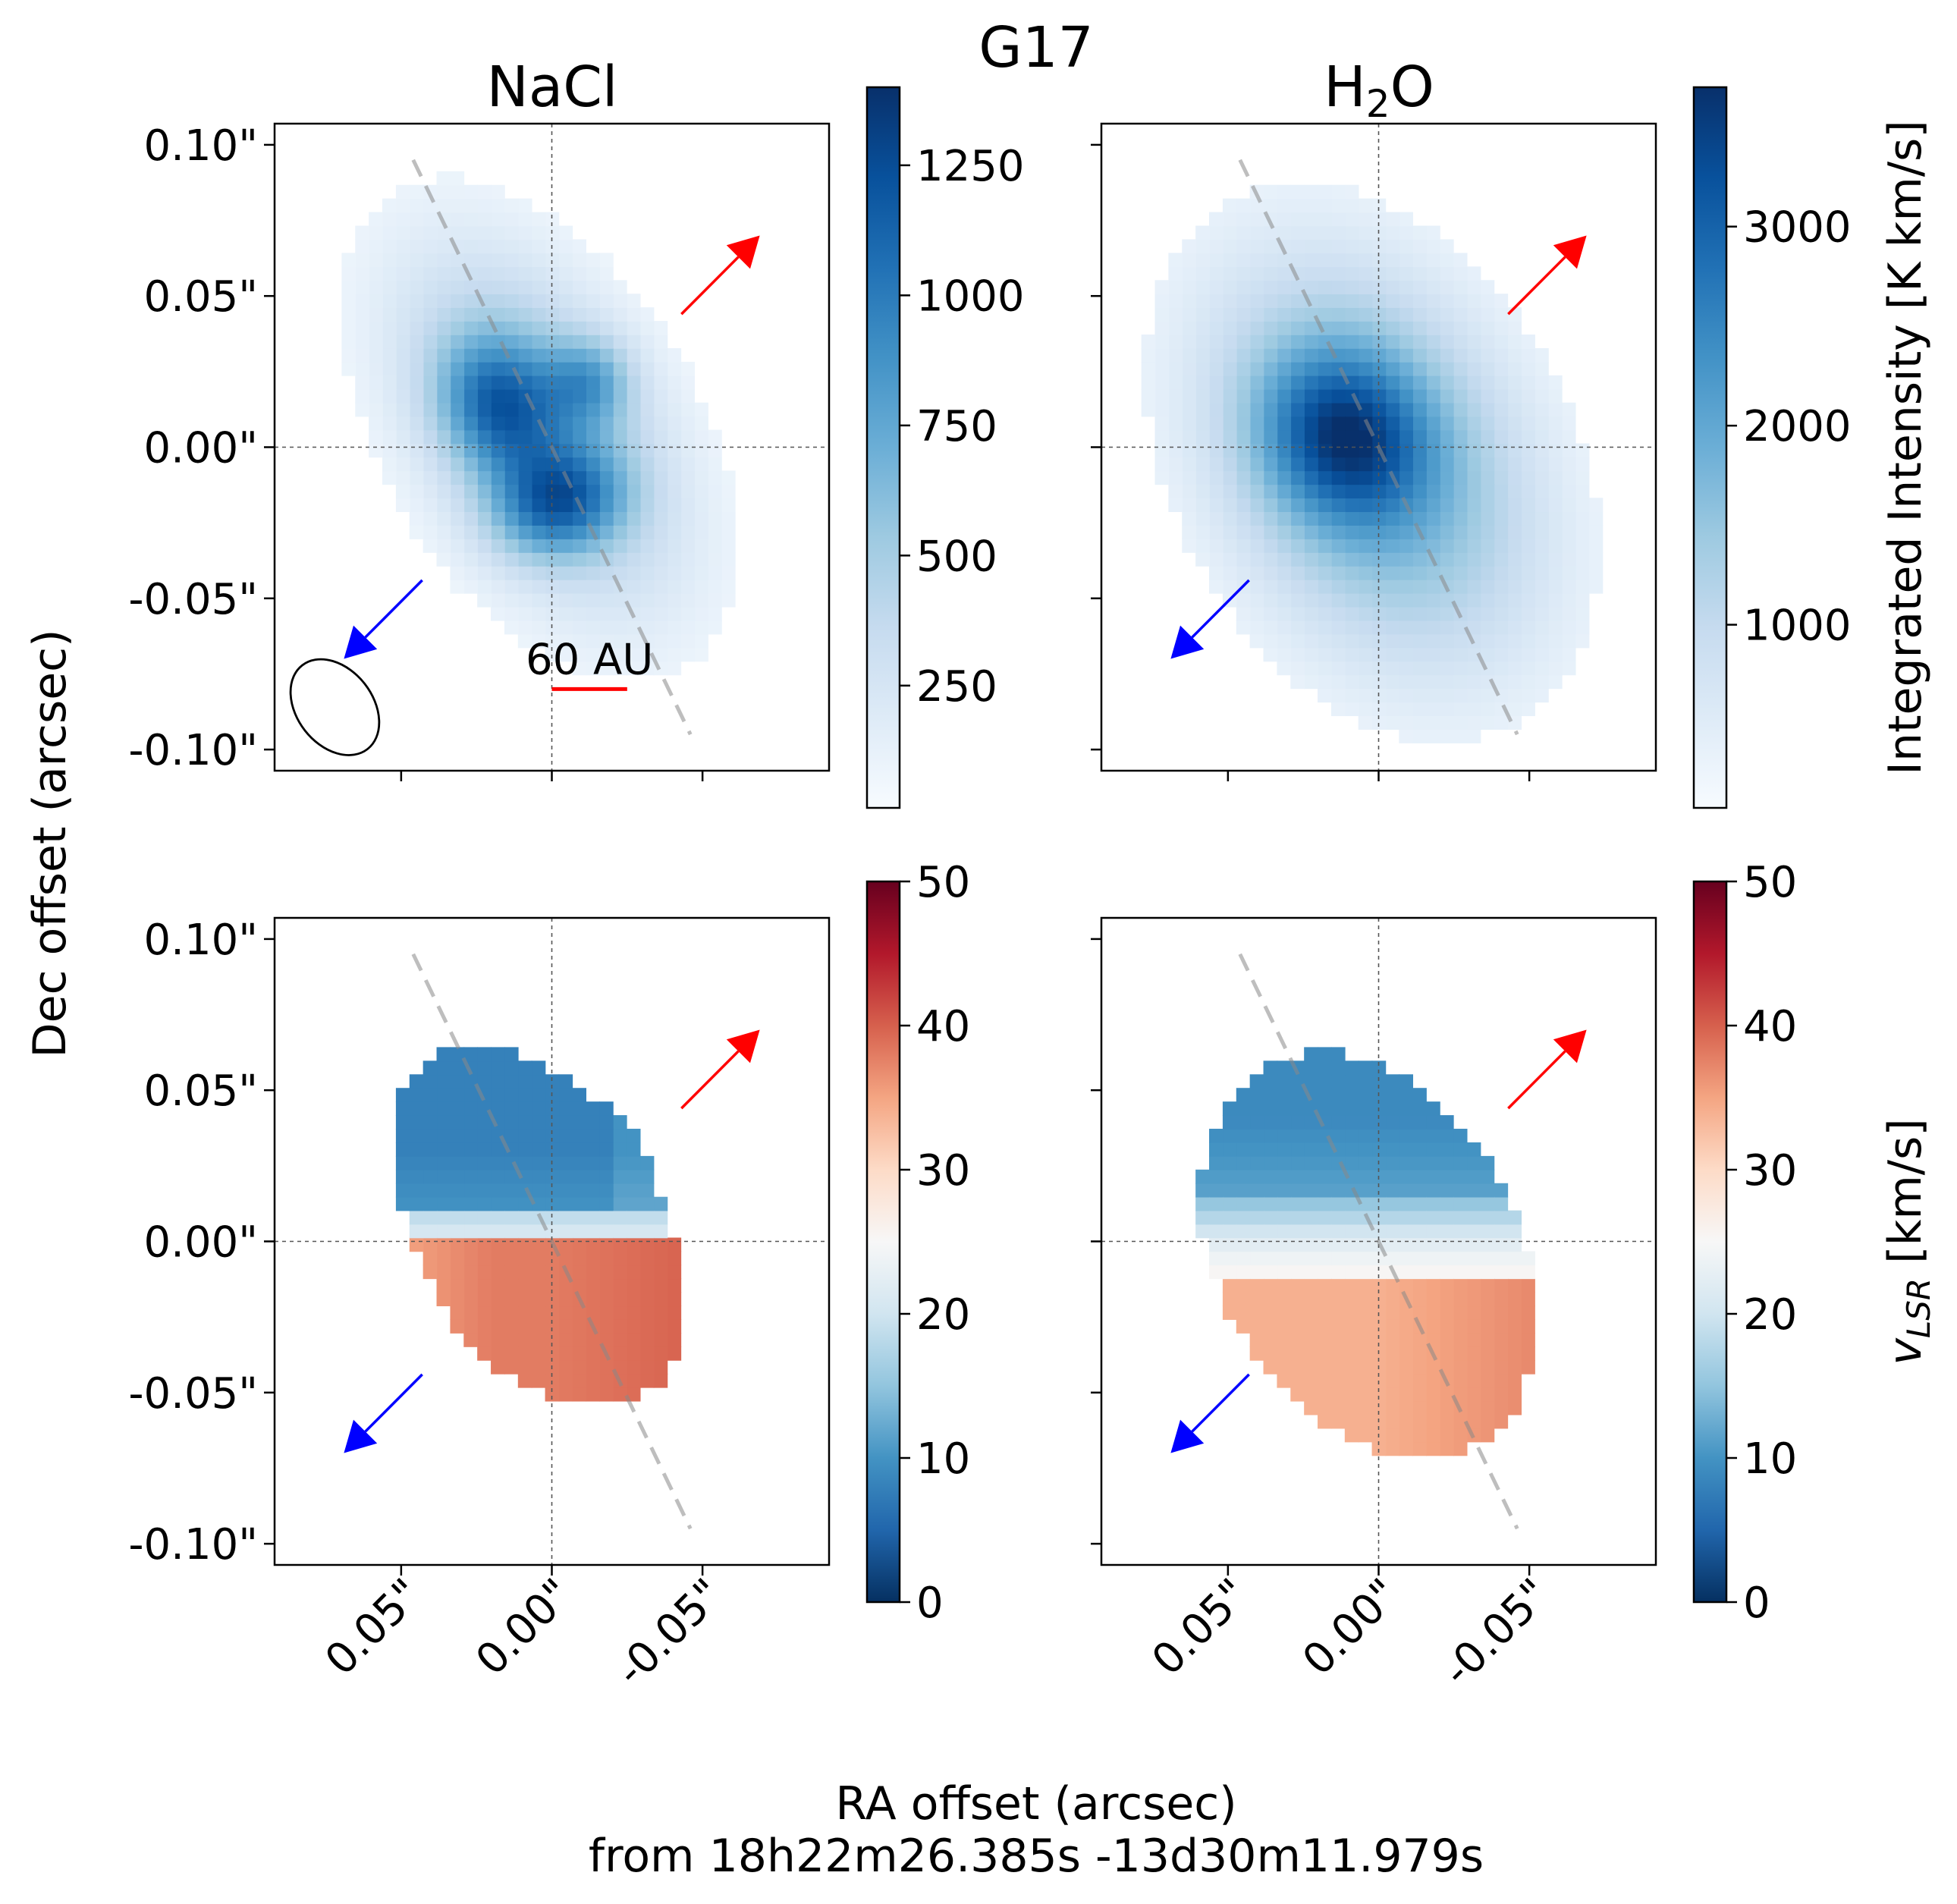 The height and width of the screenshot is (1904, 1957). I want to click on y-tick-label: 0.00", so click(201, 448).